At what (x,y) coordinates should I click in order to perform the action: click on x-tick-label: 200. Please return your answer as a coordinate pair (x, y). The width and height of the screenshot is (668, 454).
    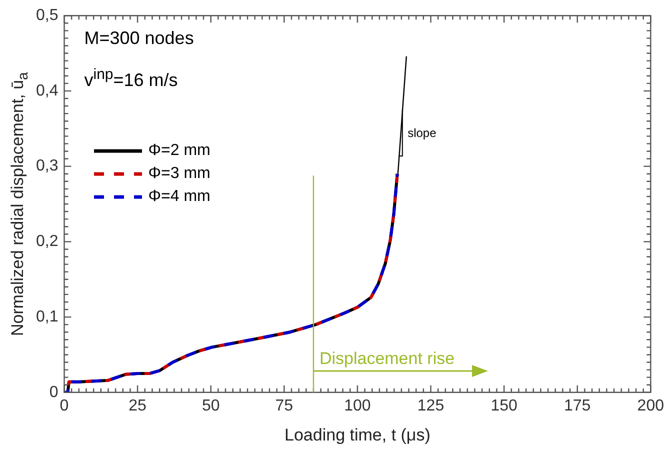
    Looking at the image, I should click on (650, 405).